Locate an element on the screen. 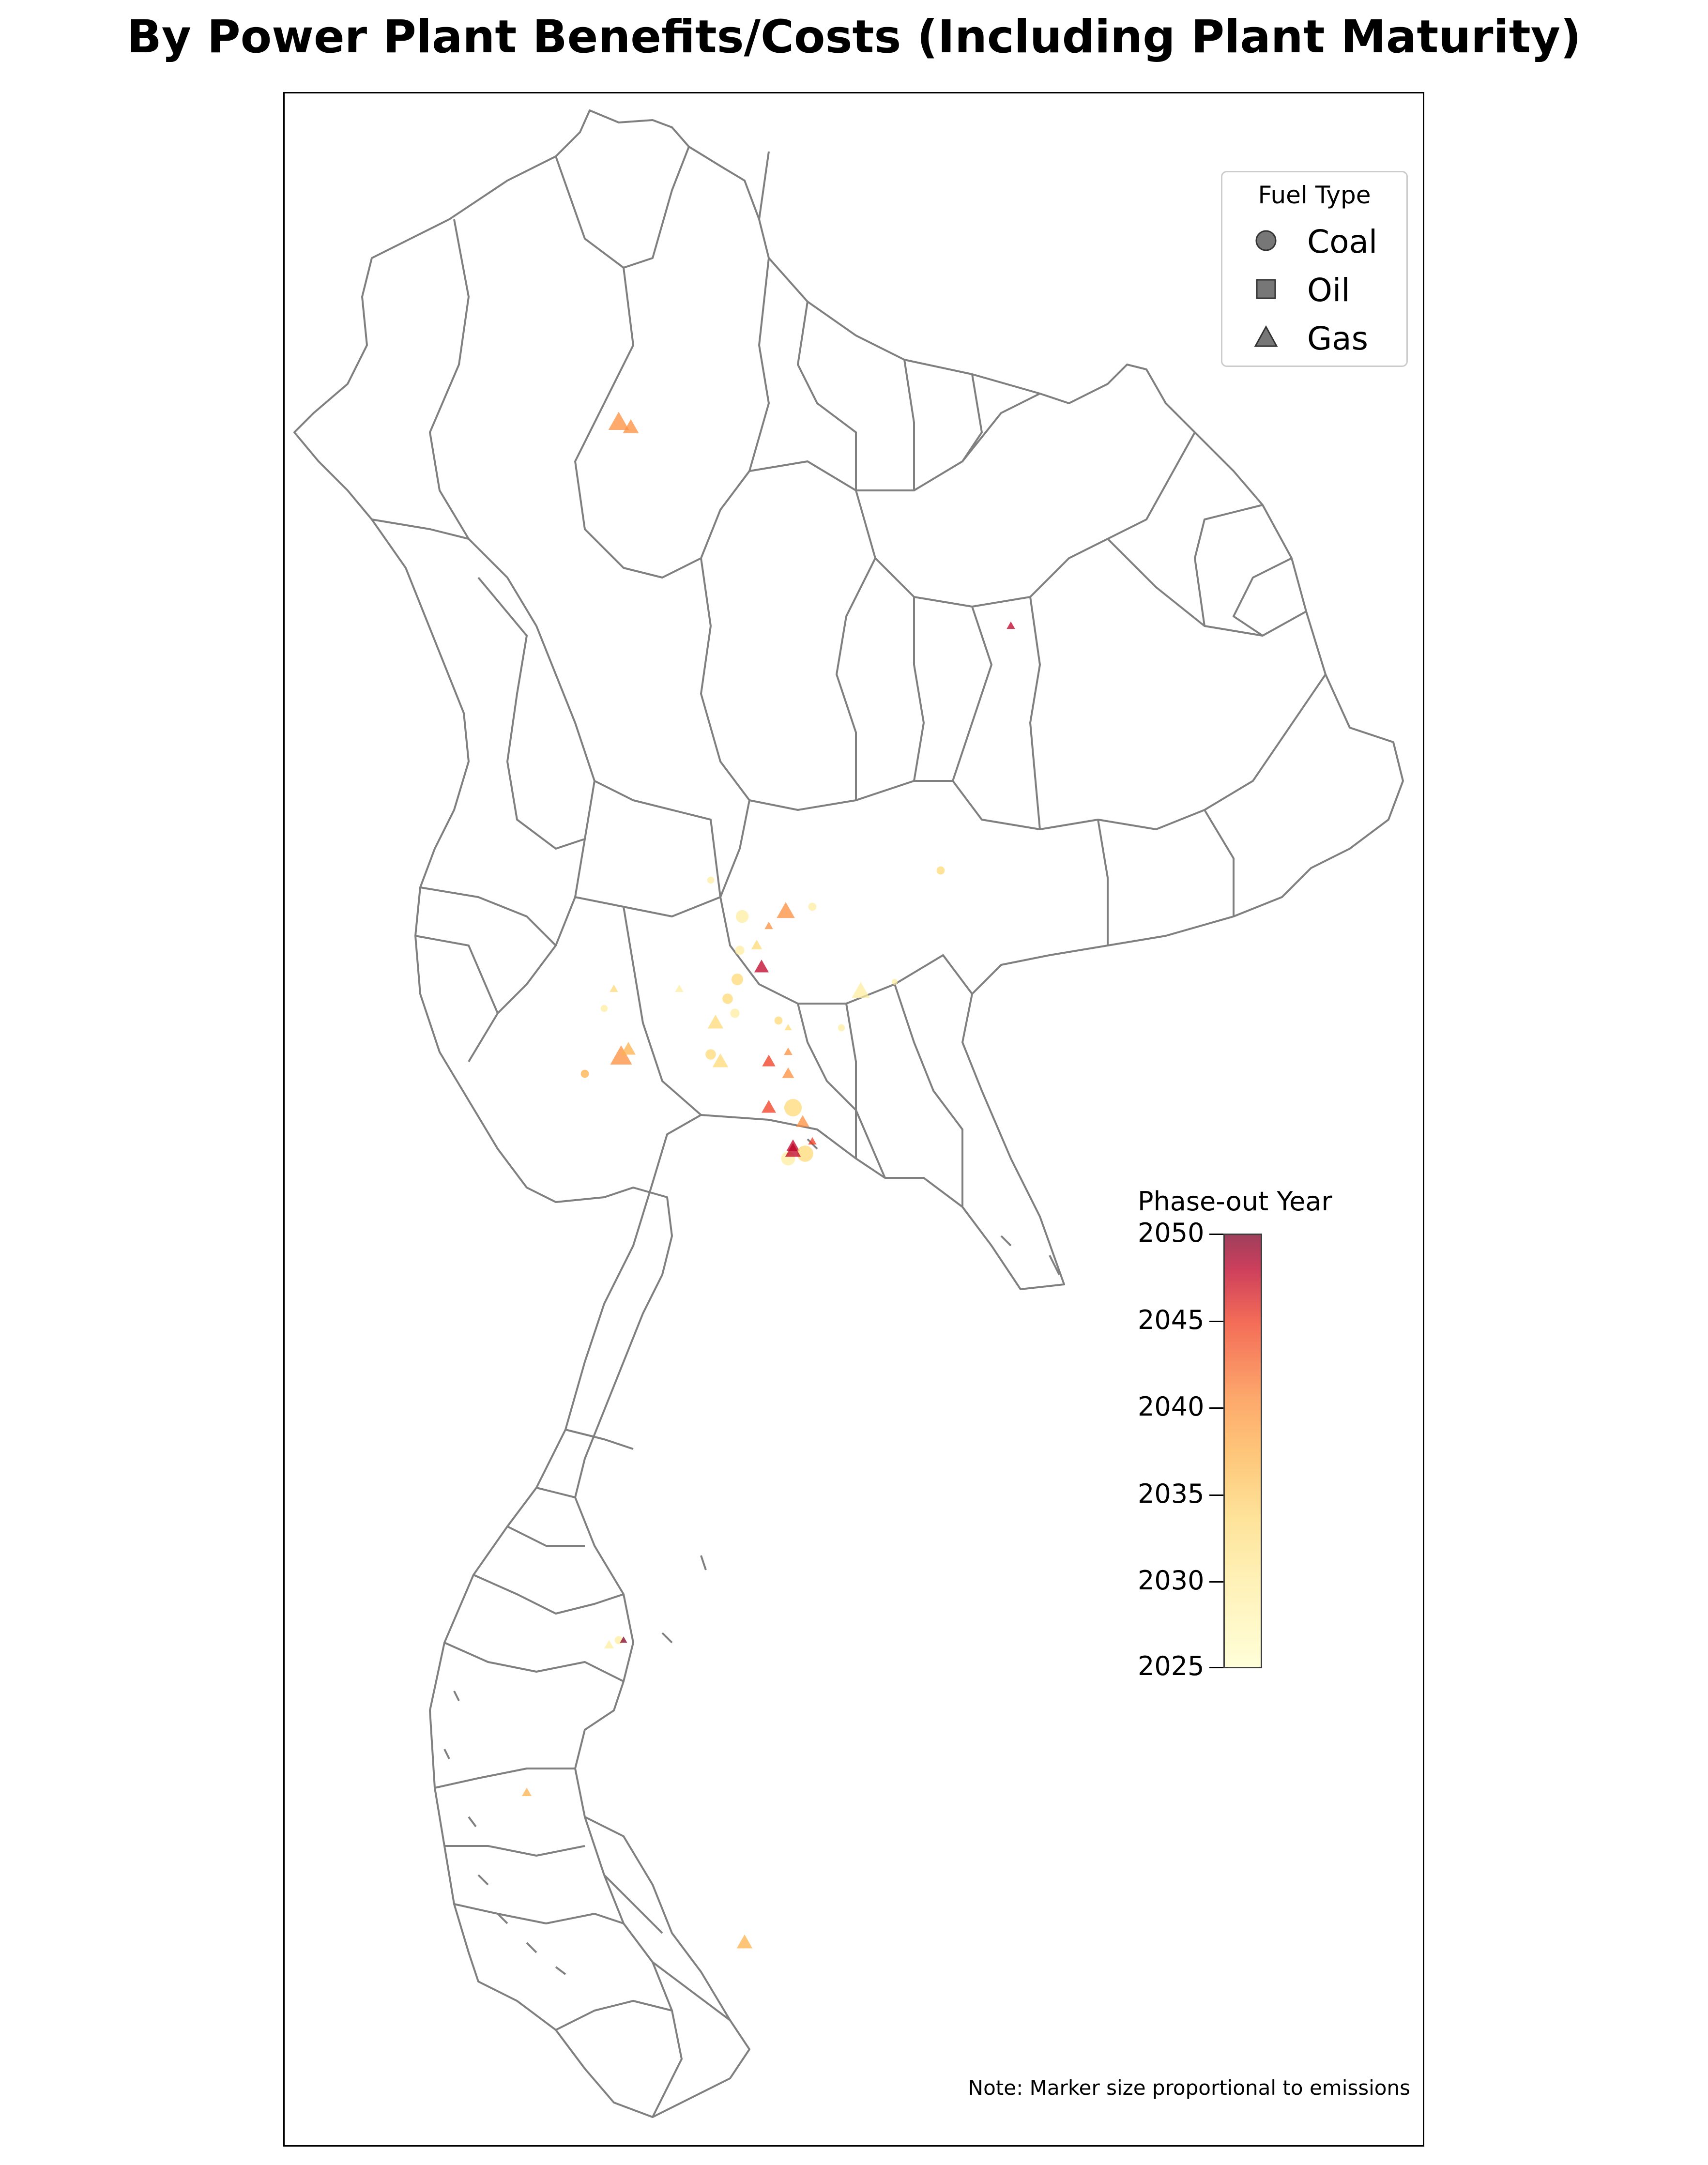 The height and width of the screenshot is (2165, 1708). circle-icon is located at coordinates (1266, 240).